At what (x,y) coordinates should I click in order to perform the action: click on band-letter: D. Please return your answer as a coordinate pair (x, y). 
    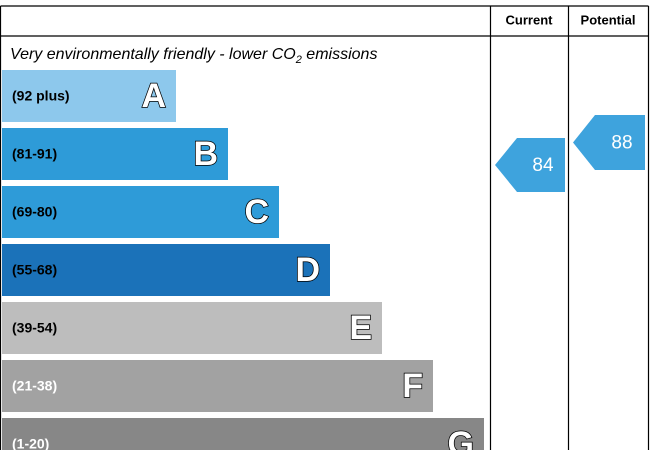
    Looking at the image, I should click on (307, 270).